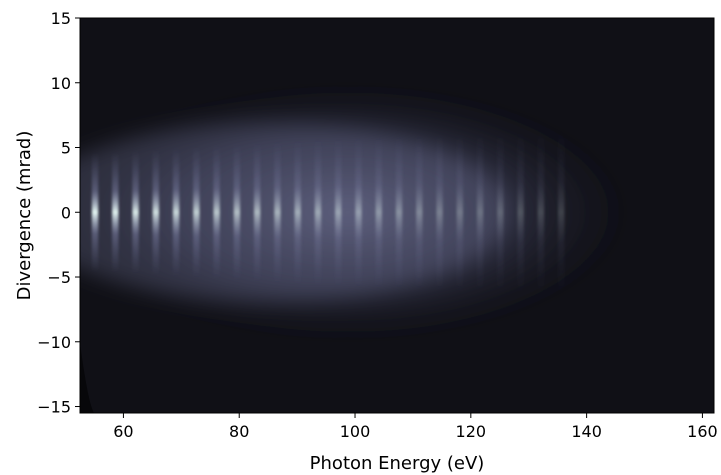 This screenshot has width=721, height=475. I want to click on y-axis: 15 10 5 0 −5 −10 −15, so click(58, 213).